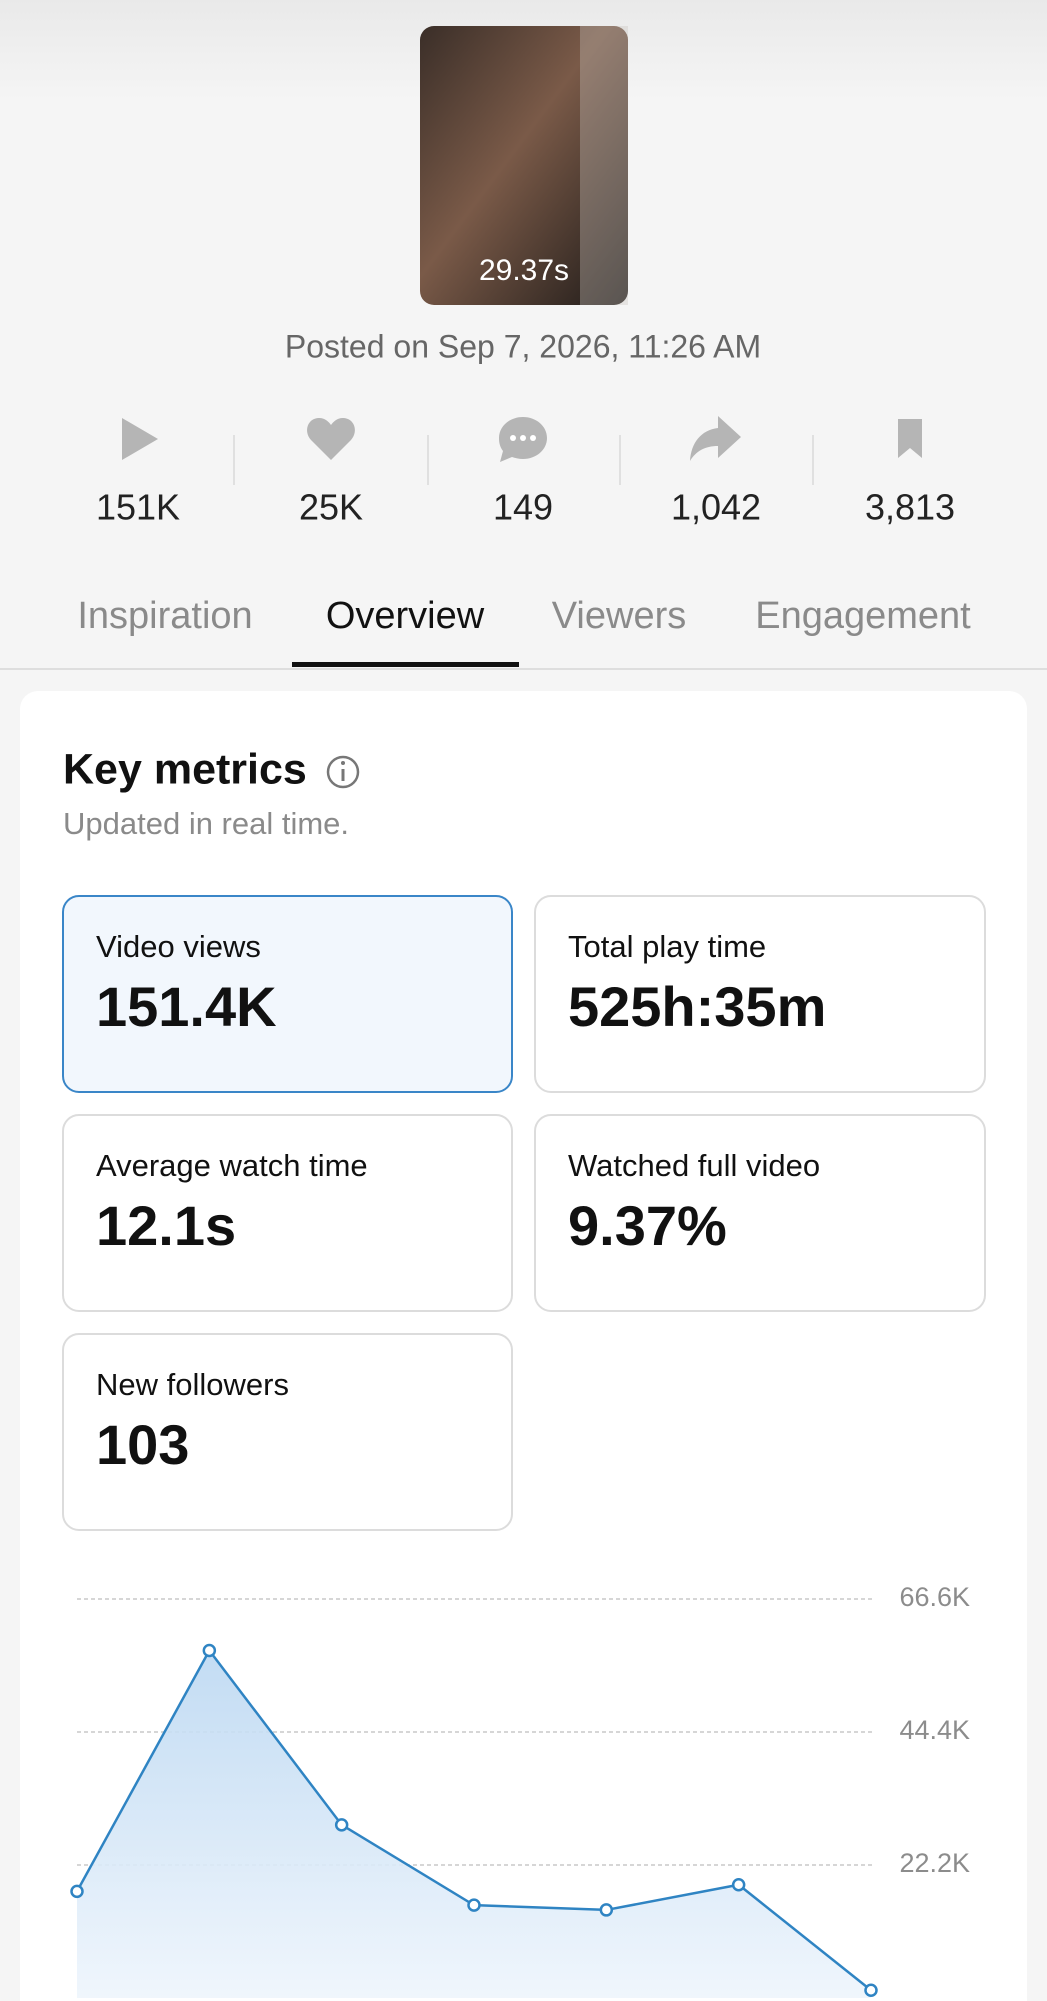  Describe the element at coordinates (619, 616) in the screenshot. I see `tab: Viewers` at that location.